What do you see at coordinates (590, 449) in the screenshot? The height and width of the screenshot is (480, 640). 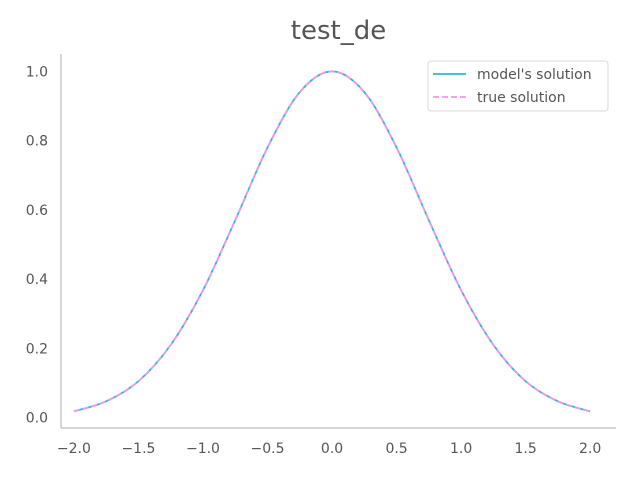 I see `x-tick-label: 2.0` at bounding box center [590, 449].